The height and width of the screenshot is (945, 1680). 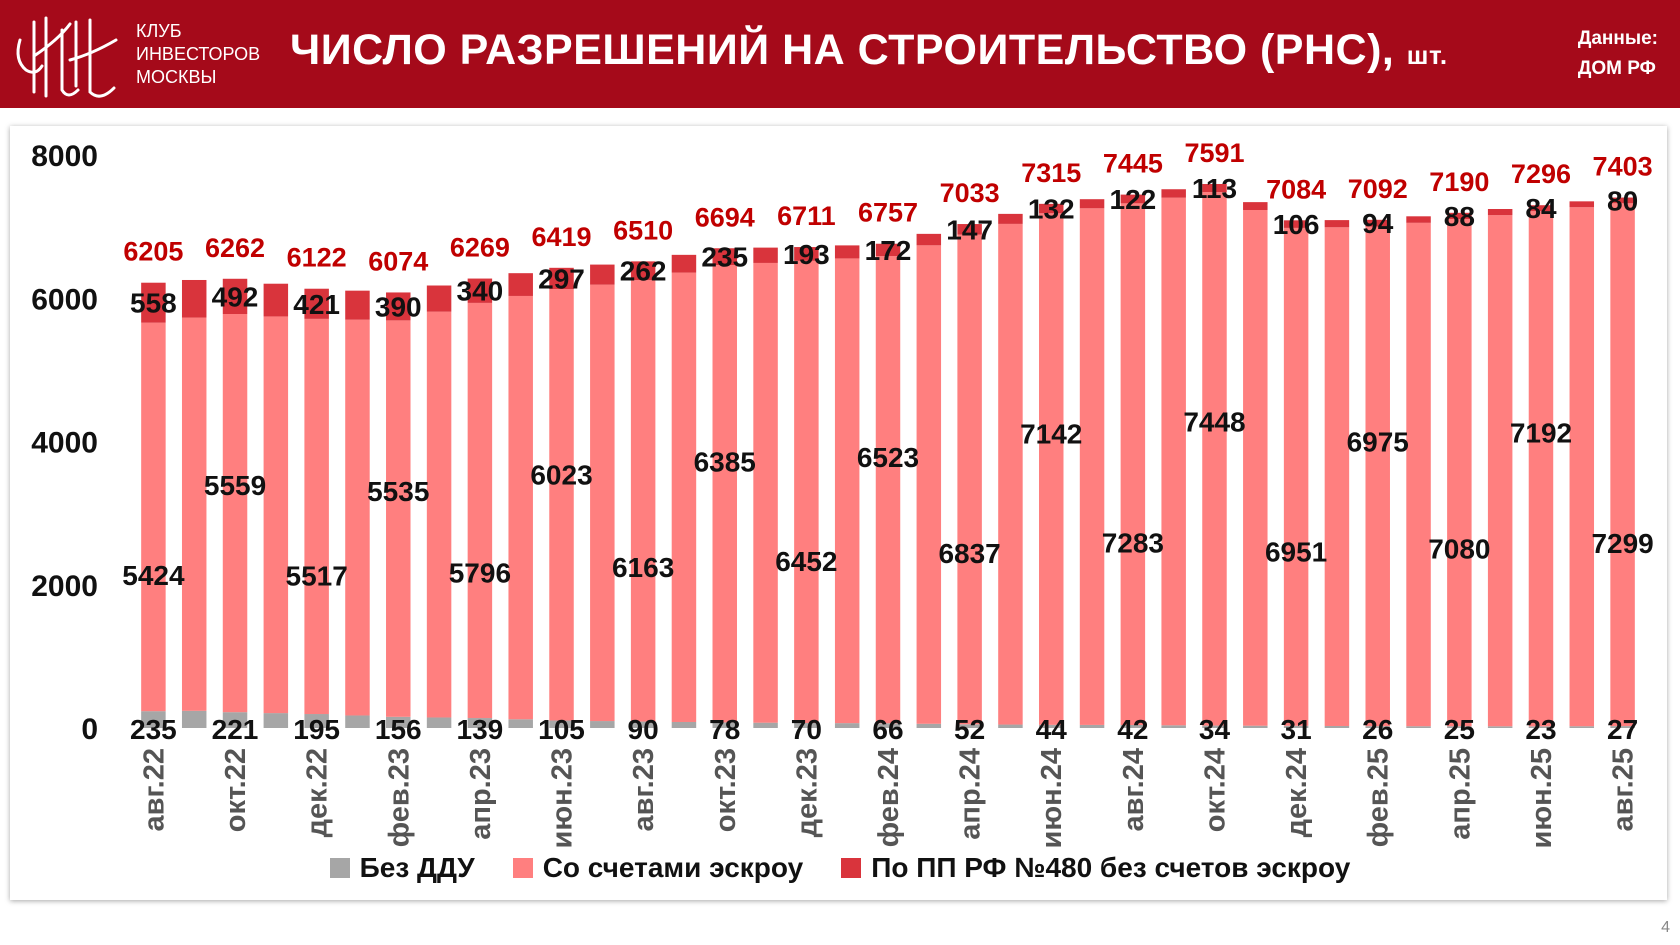 I want to click on x-tick-label: авг.24, so click(x=1134, y=789).